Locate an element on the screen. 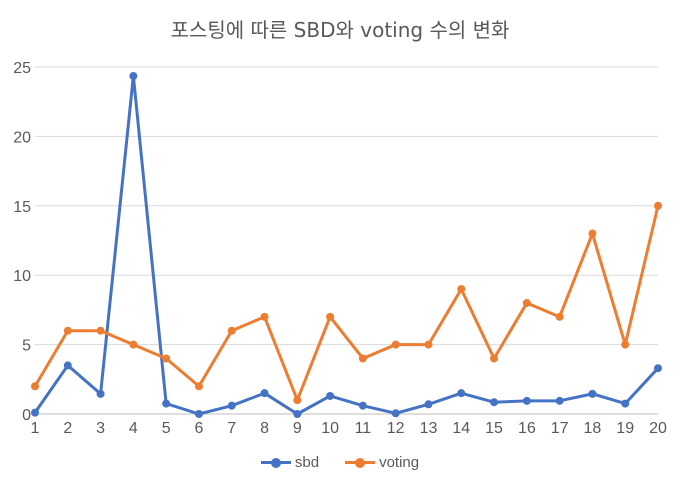  x-tick-label: 8 is located at coordinates (264, 428).